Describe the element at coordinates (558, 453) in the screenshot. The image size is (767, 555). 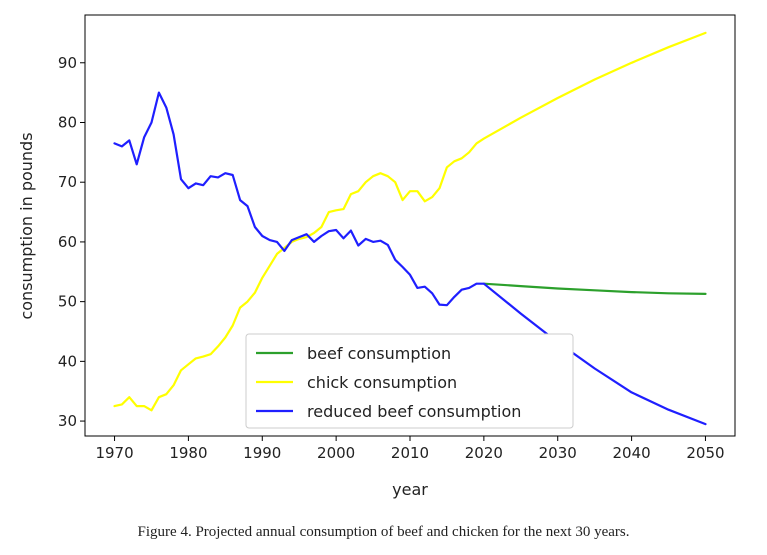
I see `x-tick-label: 2030` at that location.